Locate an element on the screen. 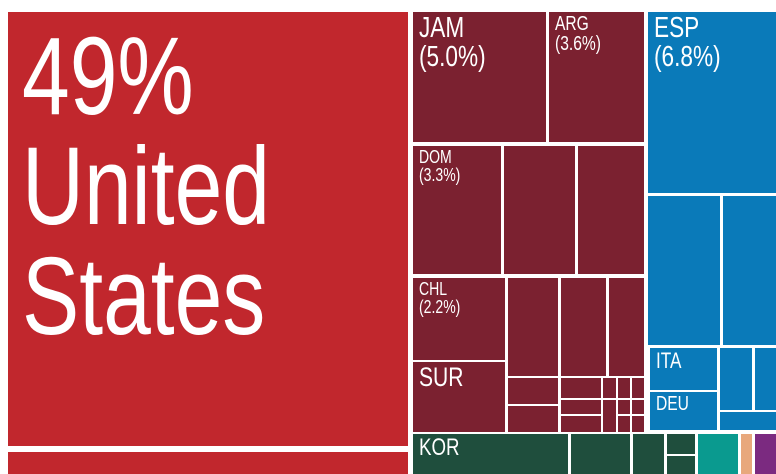 This screenshot has height=474, width=776. node-label: DOM (3.3%) is located at coordinates (462, 166).